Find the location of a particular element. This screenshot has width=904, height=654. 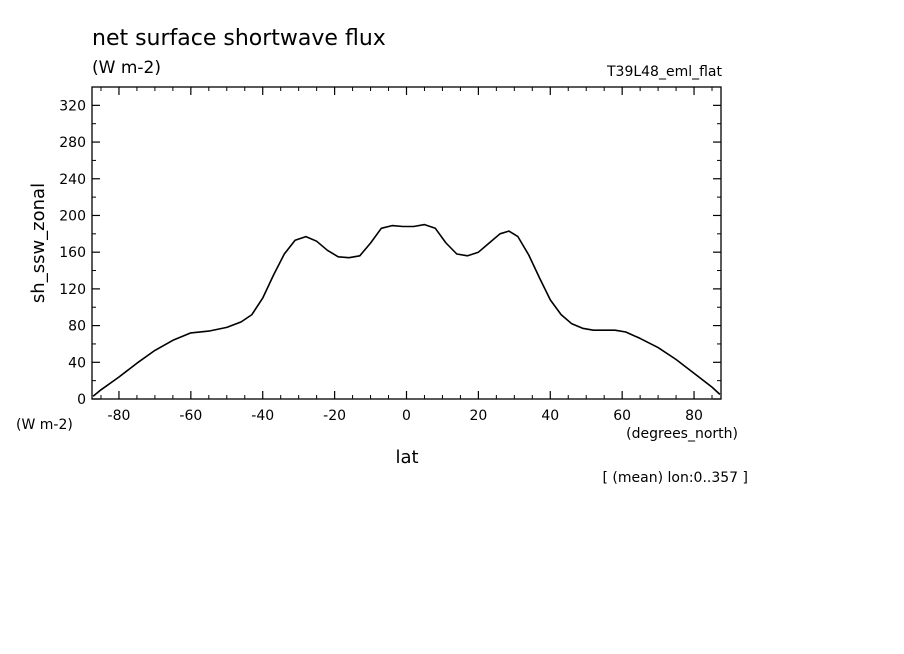

y-tick-label: 280 is located at coordinates (72, 143).